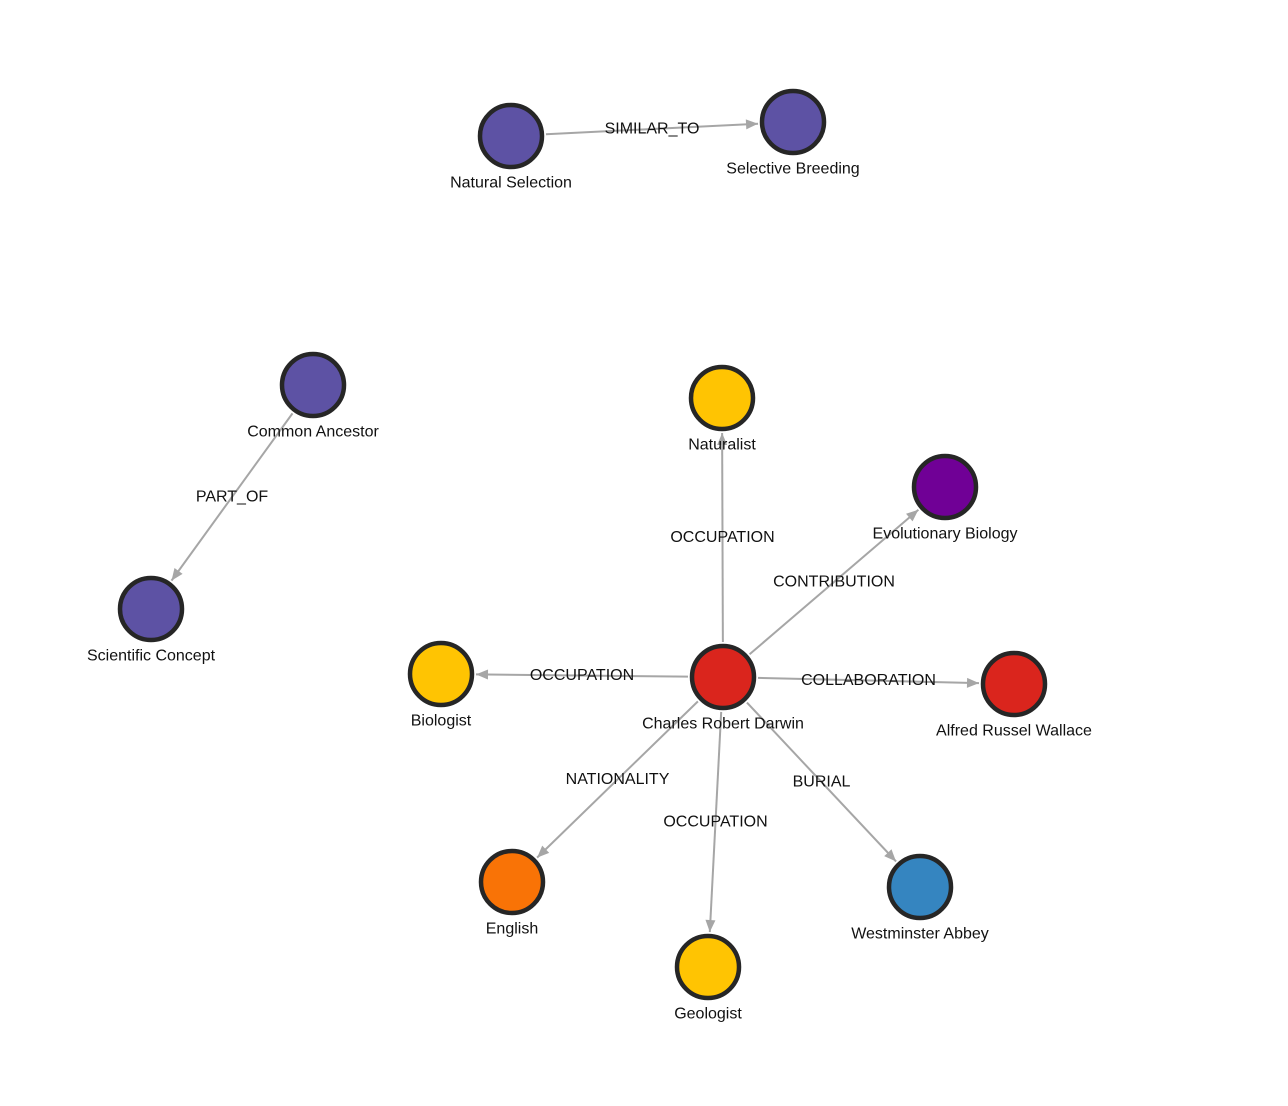 This screenshot has width=1288, height=1106. I want to click on edge-natural-selection--selective-breeding, so click(652, 127).